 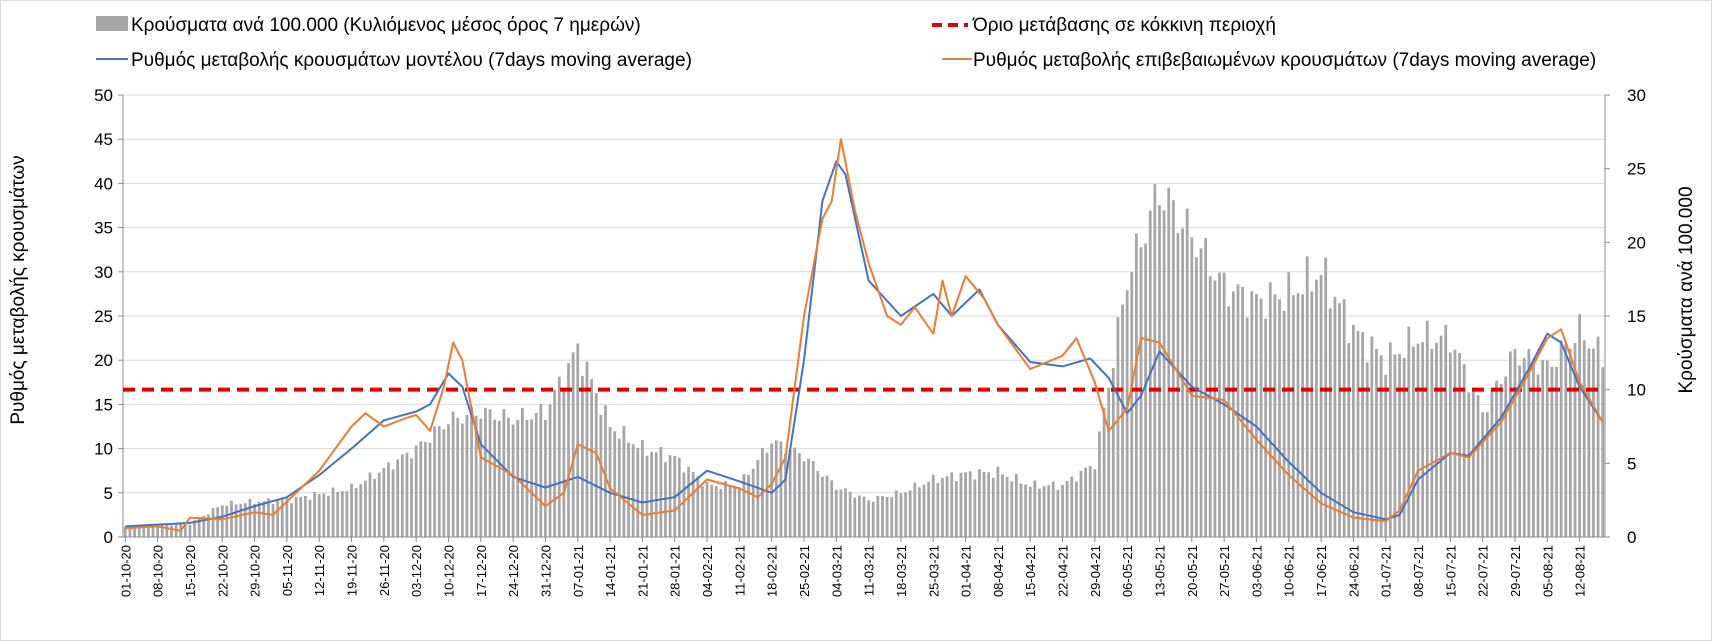 I want to click on x-tick-label: 27-05-21, so click(x=1224, y=571).